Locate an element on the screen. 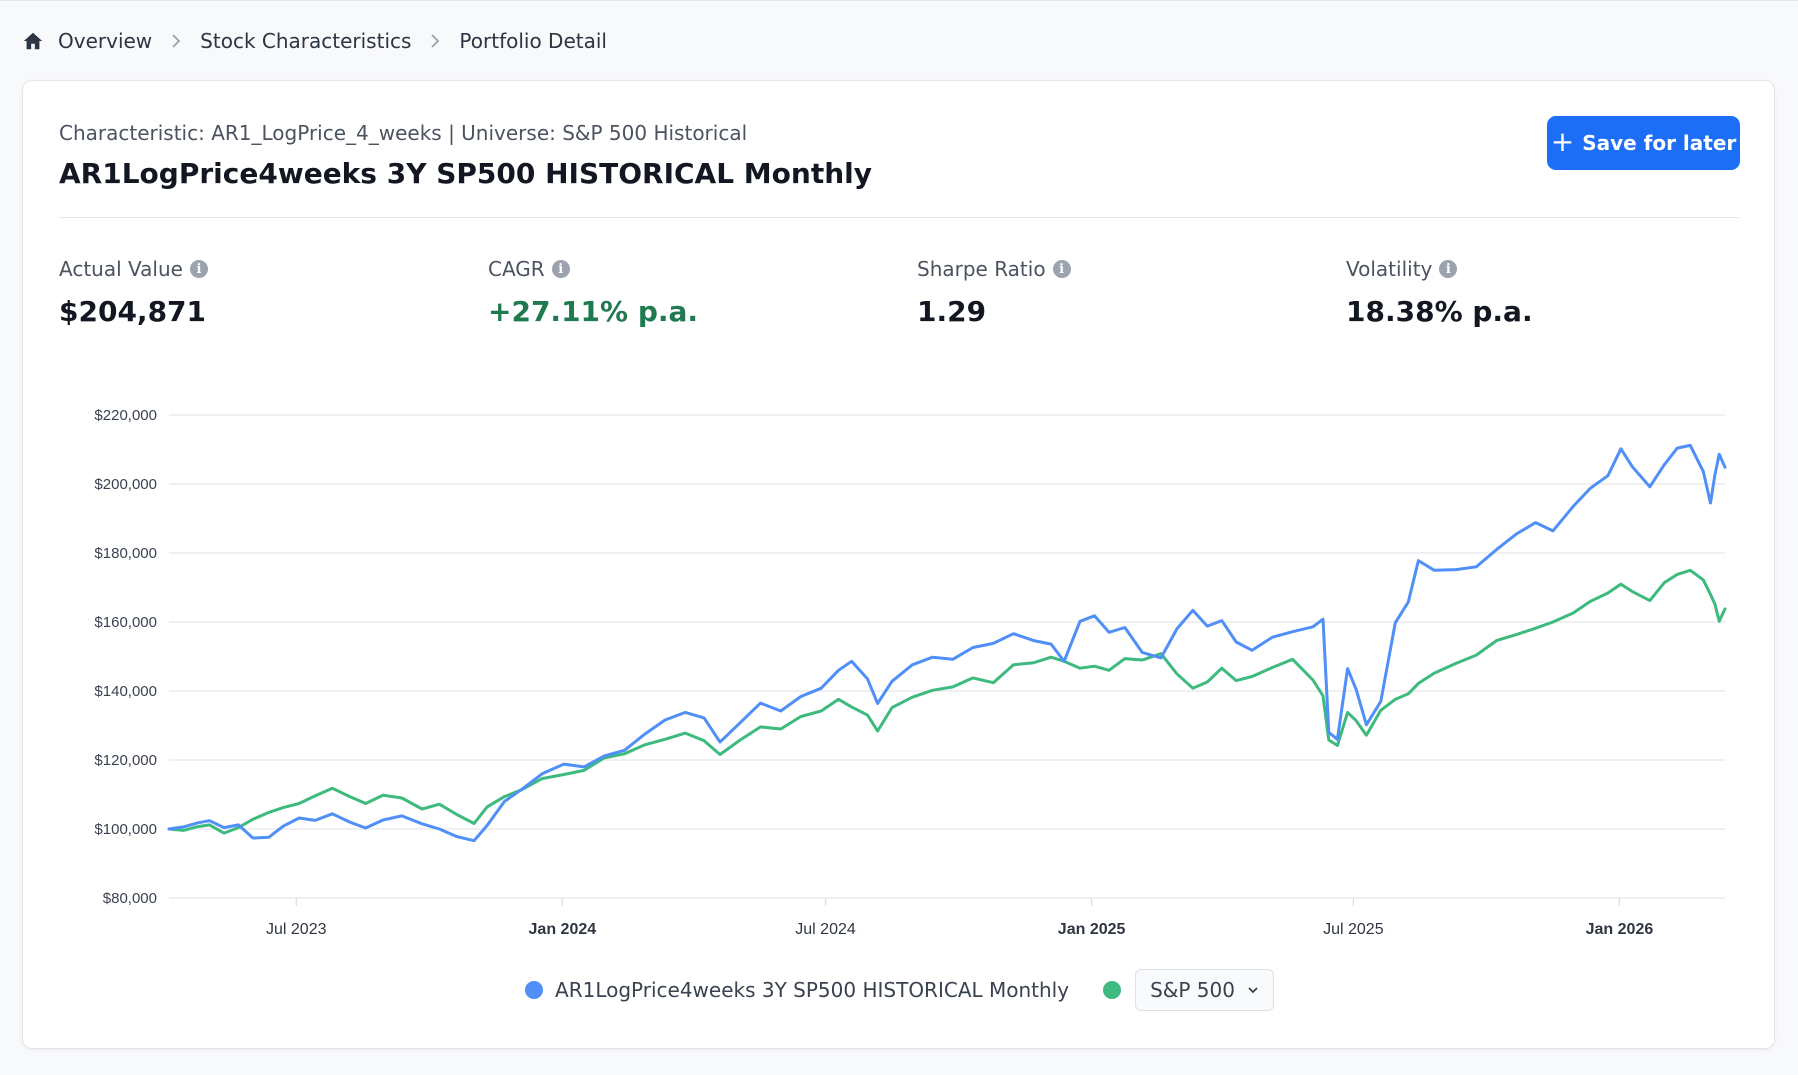 This screenshot has width=1798, height=1075. metric-volatility: Volatility i 18.38% p.a. is located at coordinates (1439, 292).